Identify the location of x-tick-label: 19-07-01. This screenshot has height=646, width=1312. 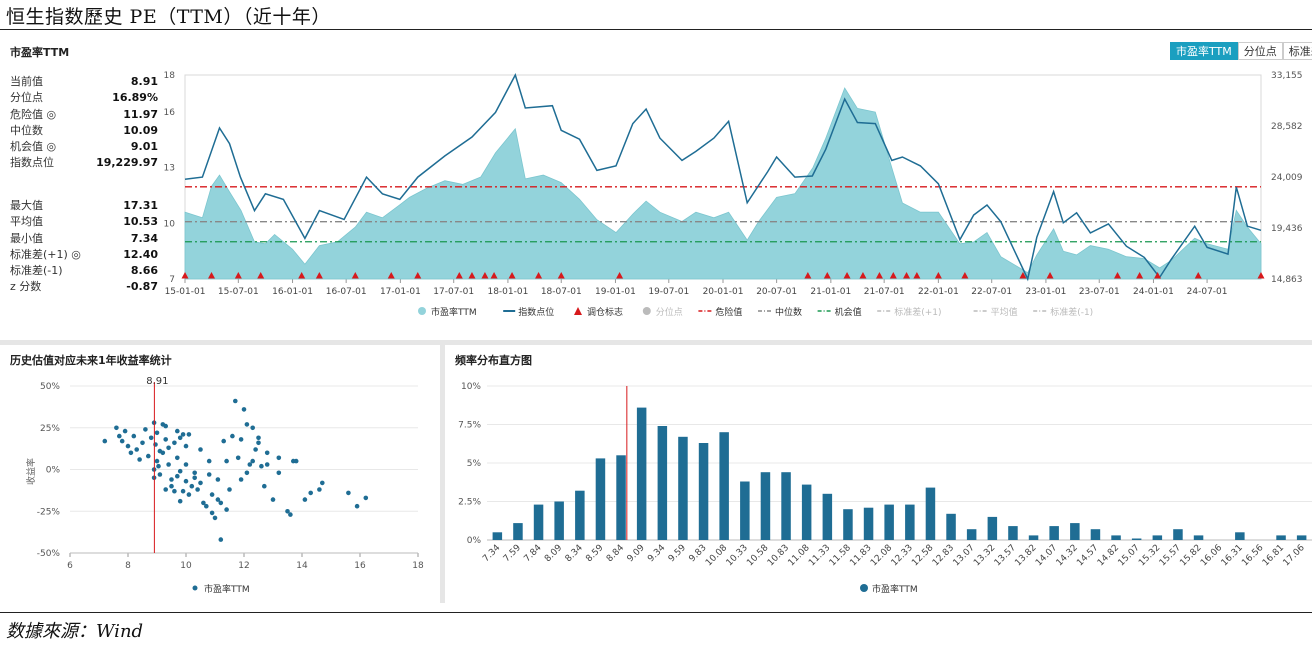
(668, 292).